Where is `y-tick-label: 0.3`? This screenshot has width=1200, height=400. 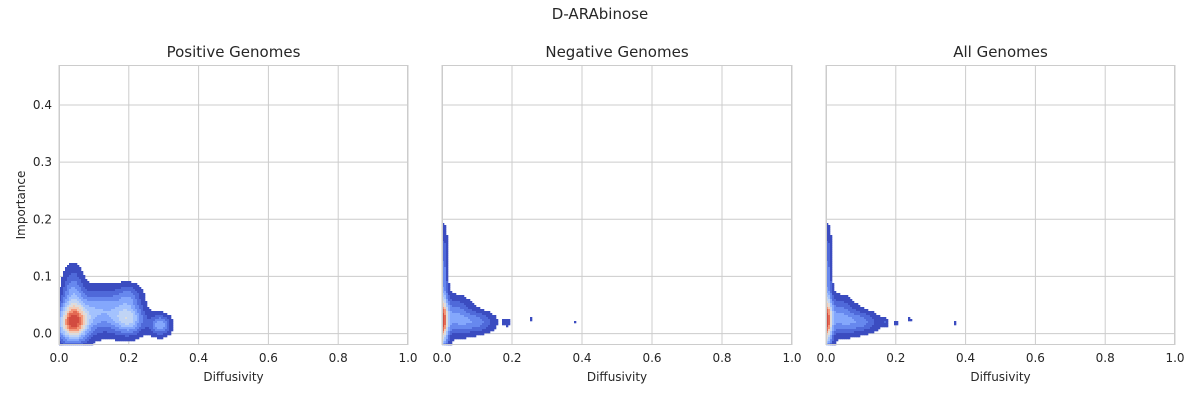
y-tick-label: 0.3 is located at coordinates (42, 162).